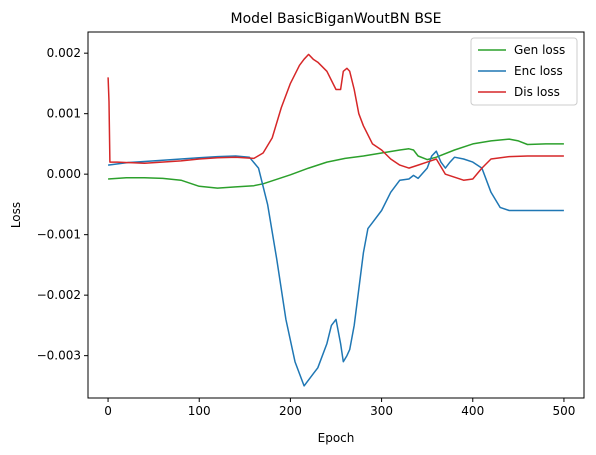  I want to click on y-tick-label: −0.002, so click(59, 295).